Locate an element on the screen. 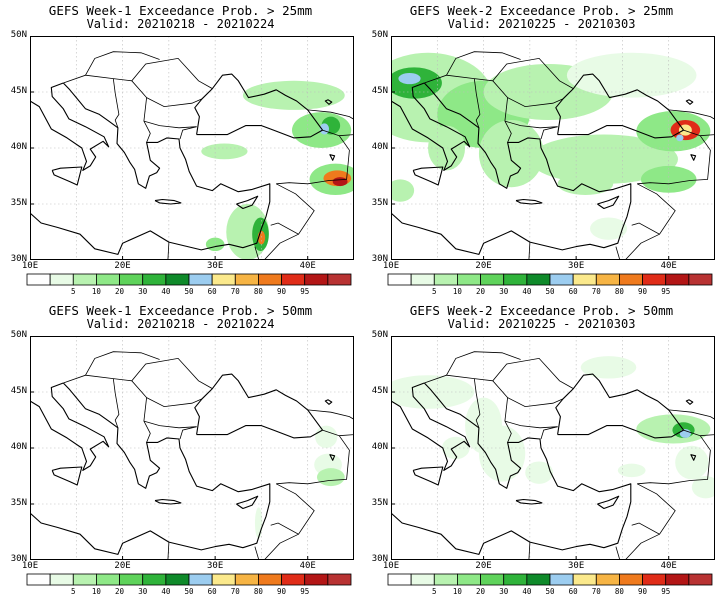 This screenshot has width=722, height=598. panel-title: GEFS Week-1 Exceedance Prob. > 50mm is located at coordinates (180, 310).